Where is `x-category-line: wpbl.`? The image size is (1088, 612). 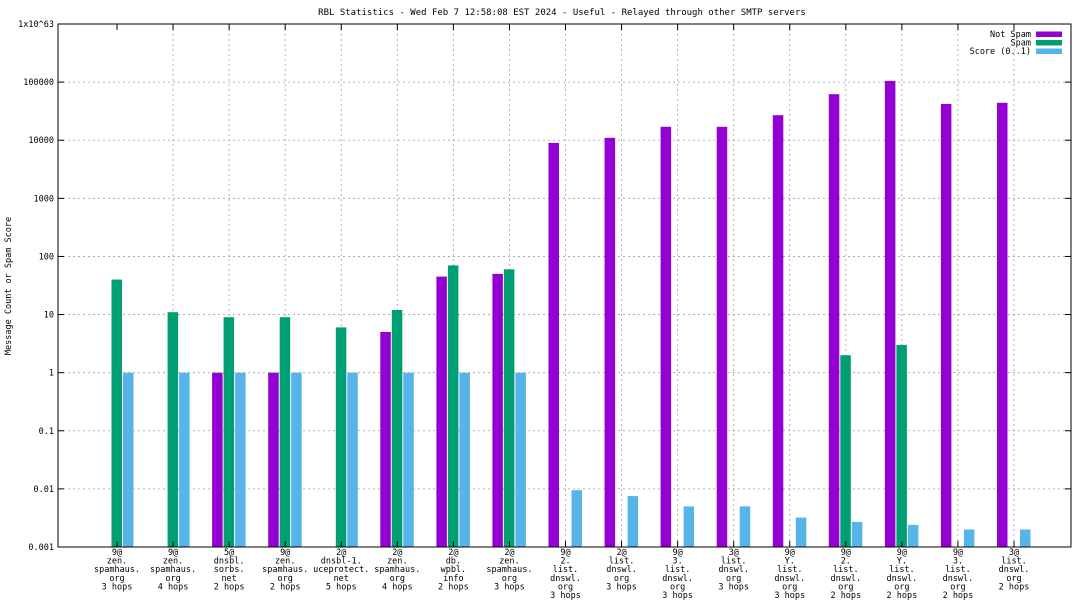 x-category-line: wpbl. is located at coordinates (454, 570).